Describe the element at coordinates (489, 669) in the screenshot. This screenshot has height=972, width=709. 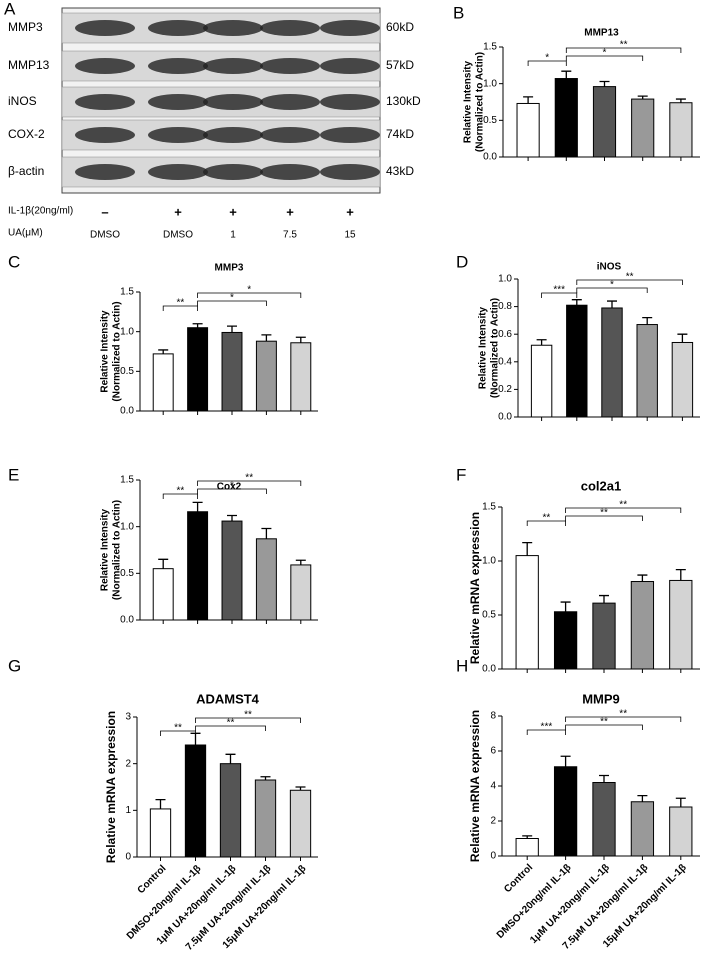
I see `y-tick-label: 0.0` at that location.